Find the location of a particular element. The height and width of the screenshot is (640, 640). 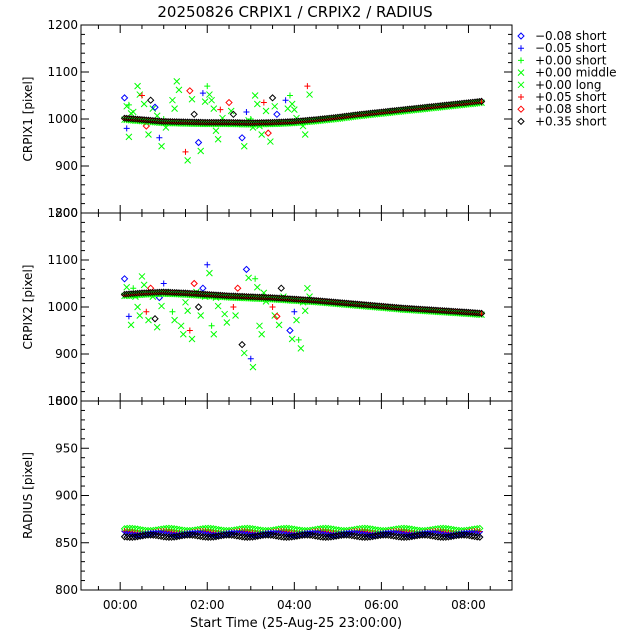

radius-data is located at coordinates (302, 532).